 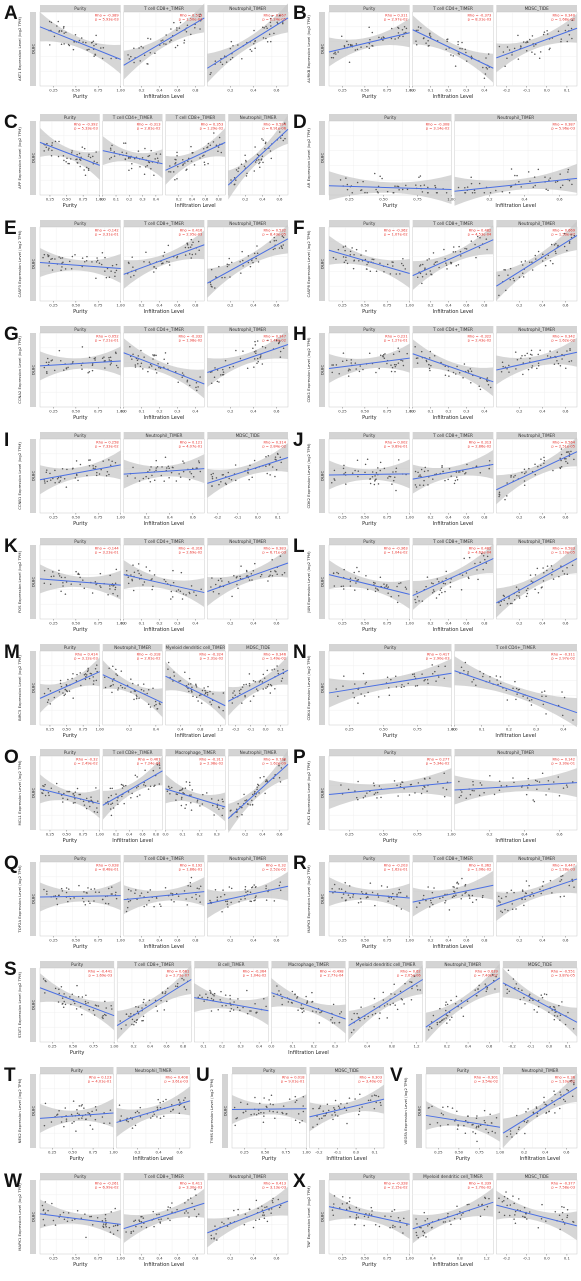 I want to click on x-tick-label: 0.8, so click(x=200, y=729).